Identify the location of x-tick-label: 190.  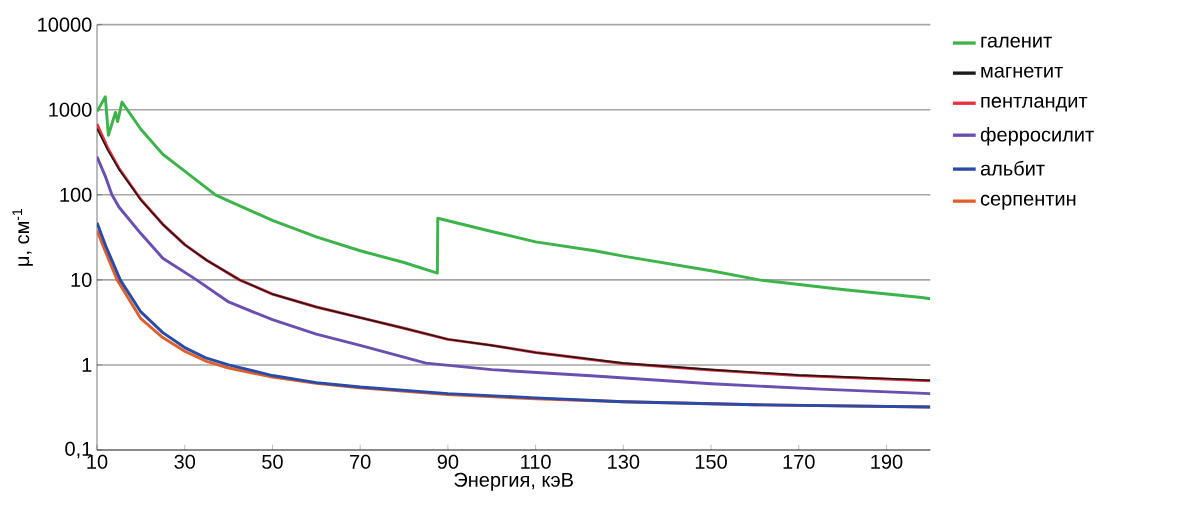
(887, 461).